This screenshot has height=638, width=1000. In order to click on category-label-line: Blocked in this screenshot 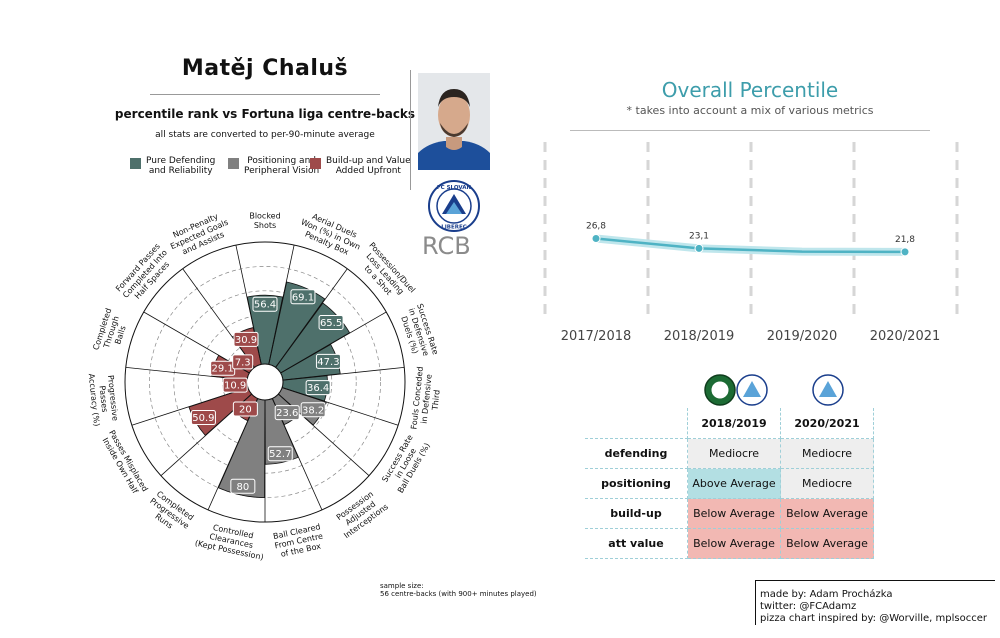, I will do `click(264, 215)`.